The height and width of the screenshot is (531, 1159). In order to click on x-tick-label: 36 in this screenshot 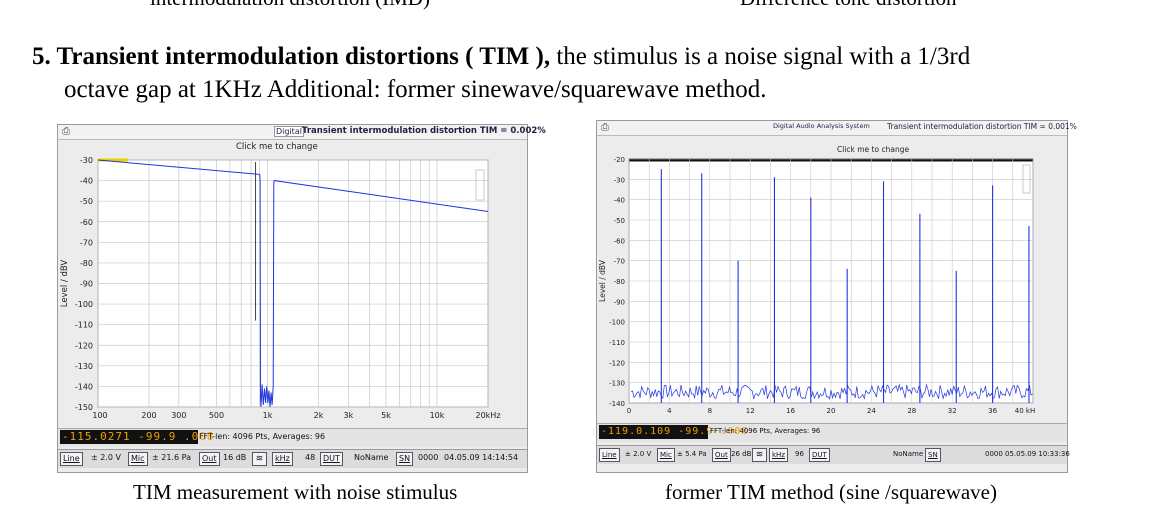, I will do `click(992, 411)`.